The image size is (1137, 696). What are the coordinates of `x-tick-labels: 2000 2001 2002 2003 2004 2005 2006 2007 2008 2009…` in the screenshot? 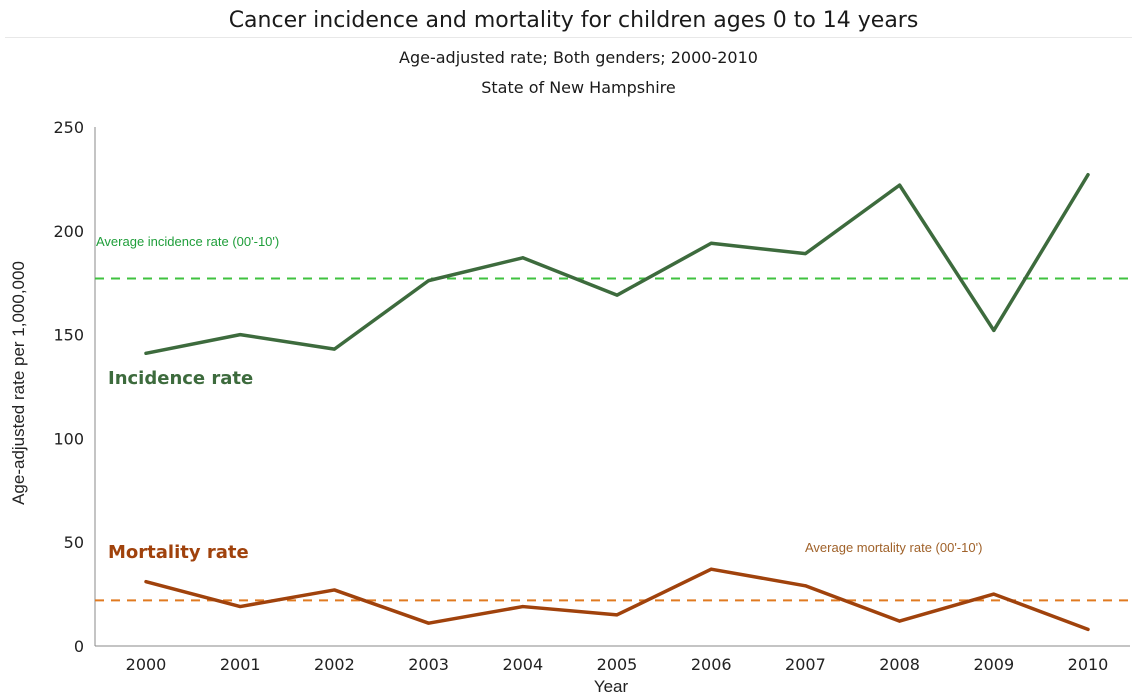 It's located at (617, 664).